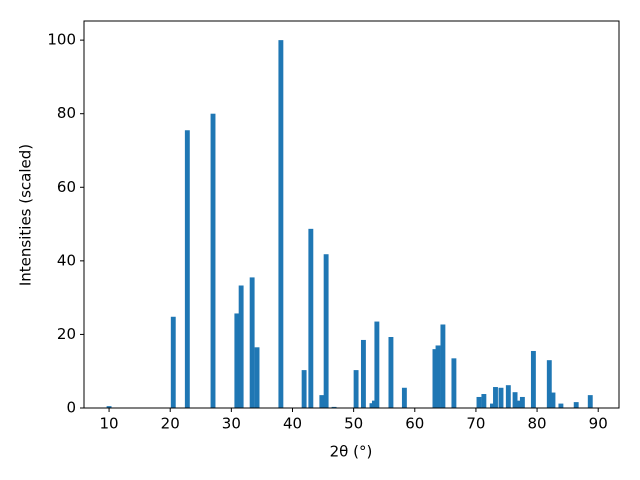 The image size is (640, 480). I want to click on y-axis-label: Intensities (scaled), so click(26, 215).